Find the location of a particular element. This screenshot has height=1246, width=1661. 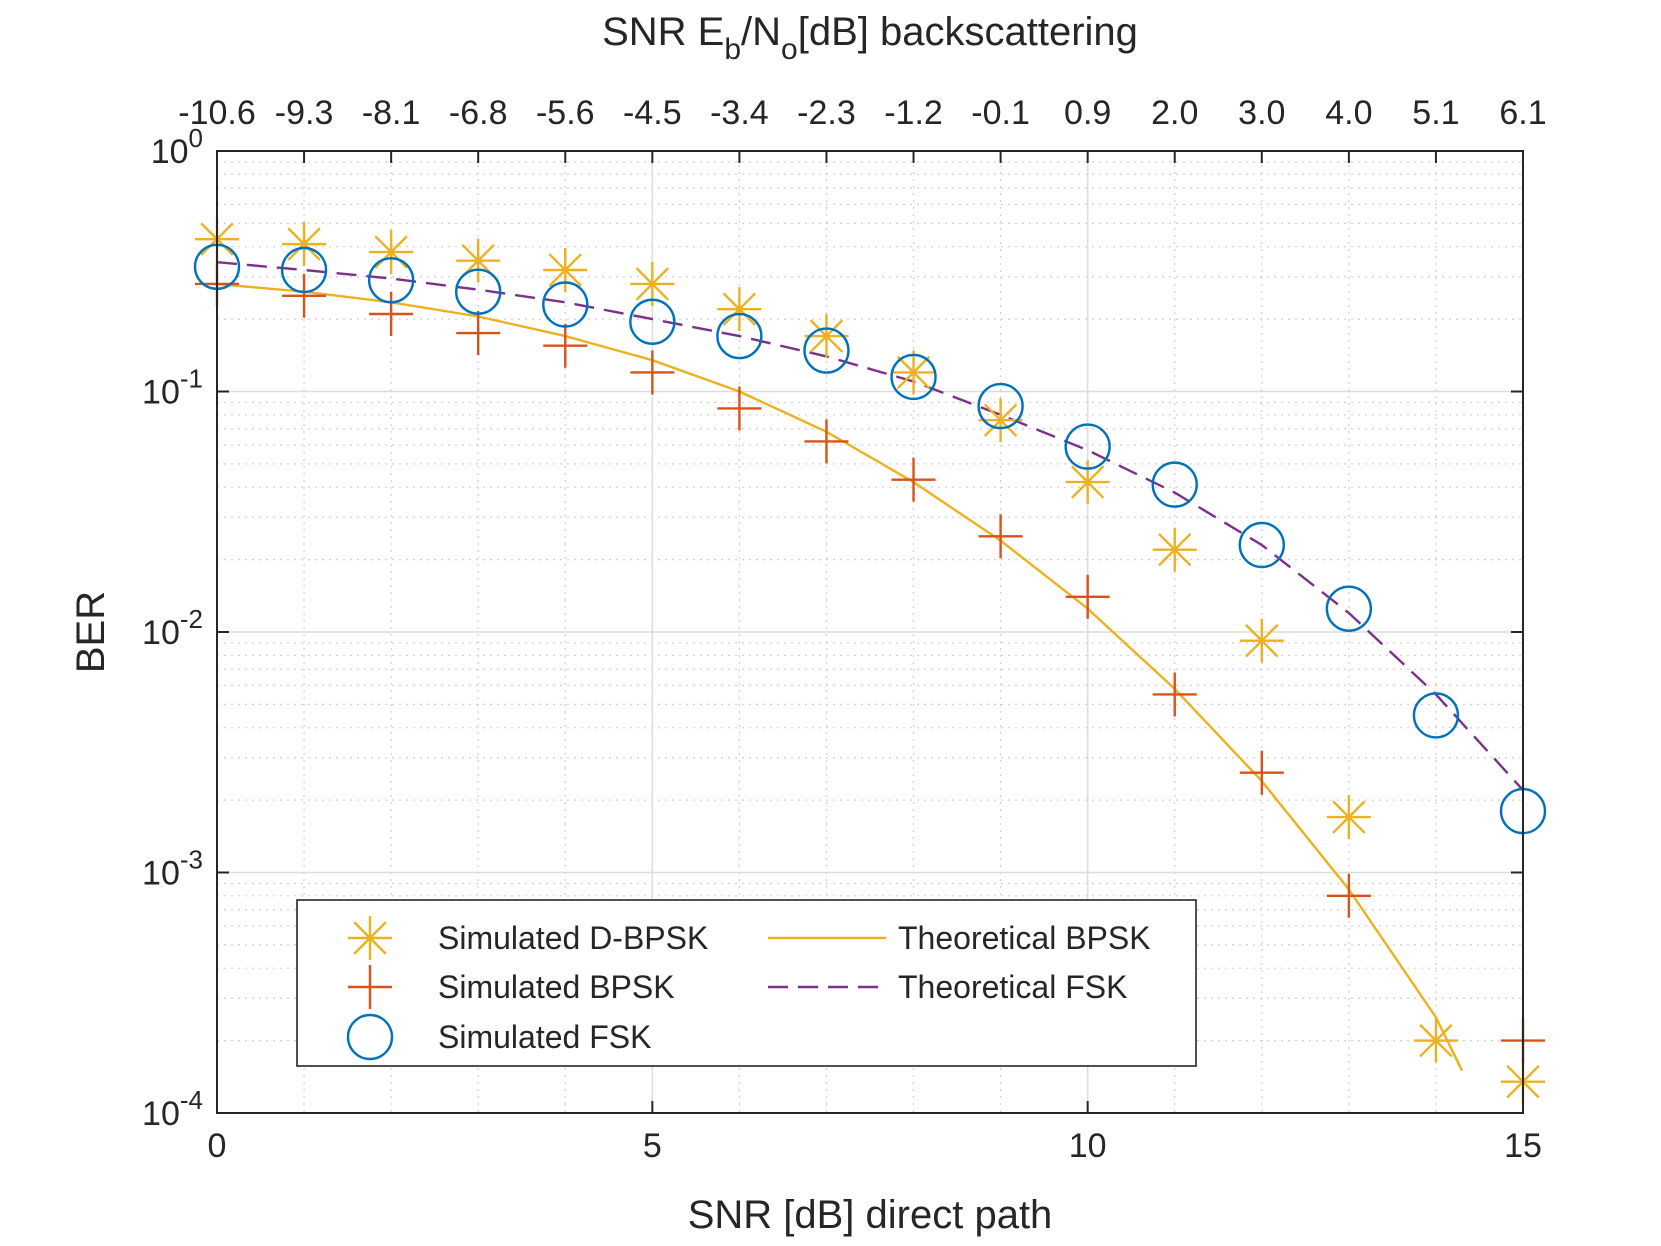

top-tick-label: -2.3 is located at coordinates (826, 113).